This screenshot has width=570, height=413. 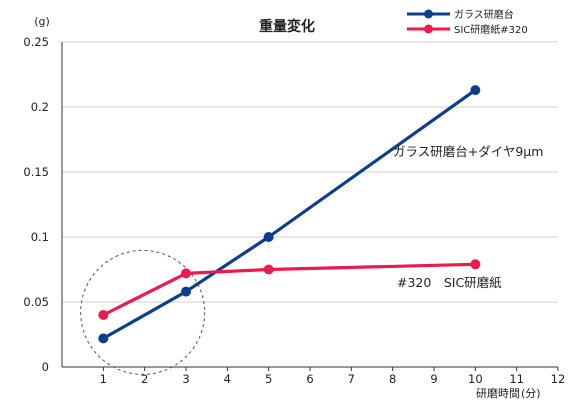 I want to click on legend-label: ガラス研磨台, so click(x=484, y=14).